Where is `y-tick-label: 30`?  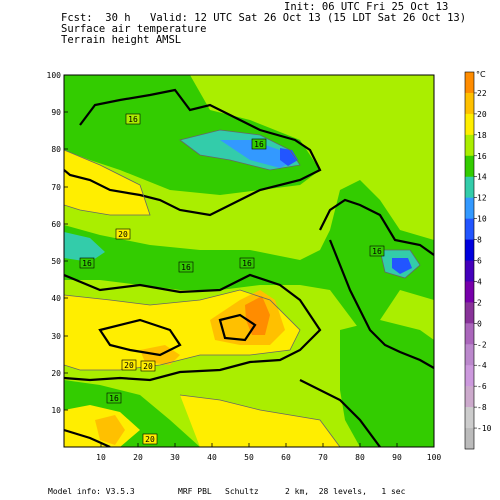
y-tick-label: 30 is located at coordinates (56, 336).